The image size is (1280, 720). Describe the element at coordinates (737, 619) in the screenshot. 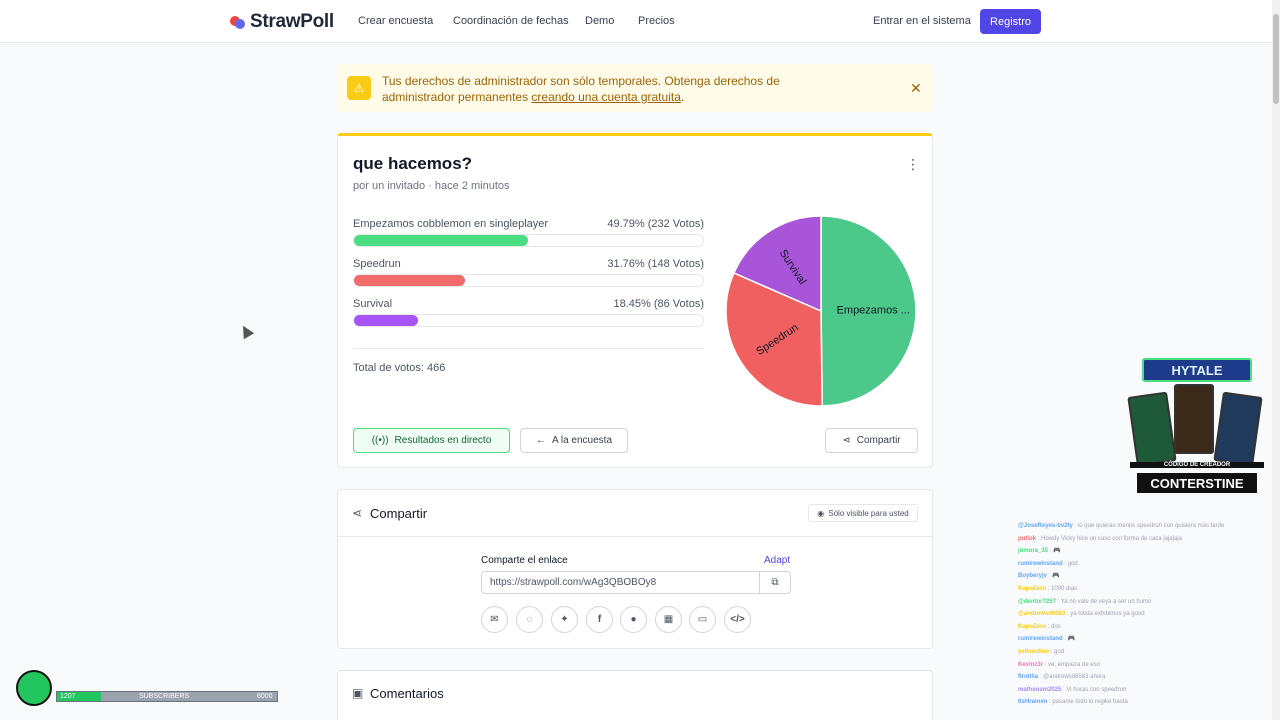

I see `embed-icon: </>` at that location.